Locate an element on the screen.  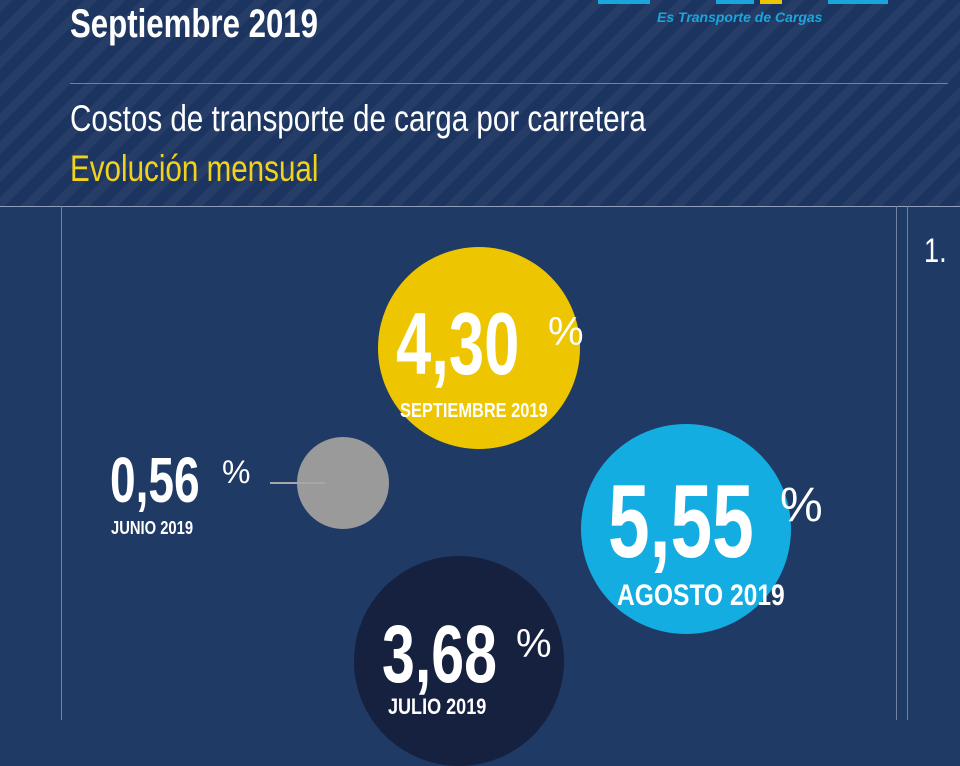
june-label: JUNIO 2019 is located at coordinates (152, 528).